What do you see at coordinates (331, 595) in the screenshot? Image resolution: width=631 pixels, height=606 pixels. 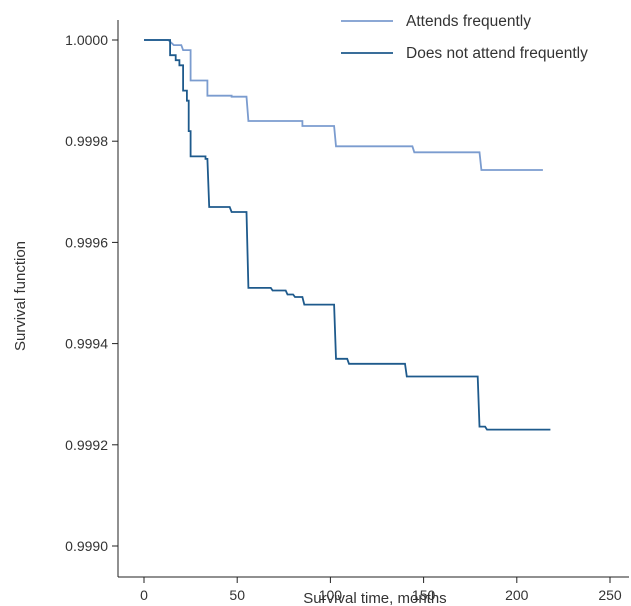 I see `x-tick-label: 100` at bounding box center [331, 595].